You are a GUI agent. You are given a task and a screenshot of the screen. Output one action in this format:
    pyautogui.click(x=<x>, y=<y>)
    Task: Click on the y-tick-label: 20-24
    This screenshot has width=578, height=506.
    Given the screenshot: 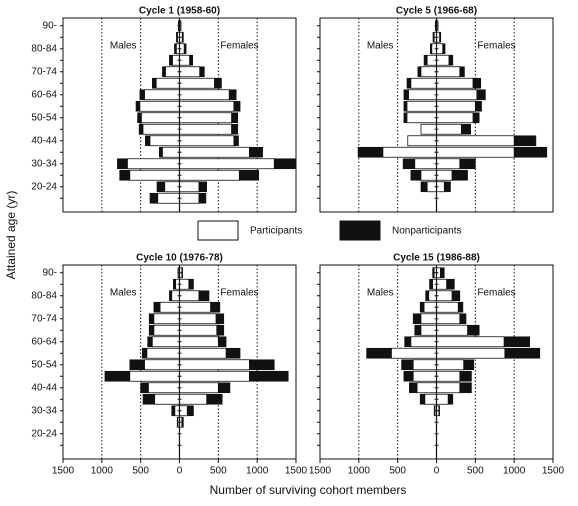 What is the action you would take?
    pyautogui.click(x=44, y=186)
    